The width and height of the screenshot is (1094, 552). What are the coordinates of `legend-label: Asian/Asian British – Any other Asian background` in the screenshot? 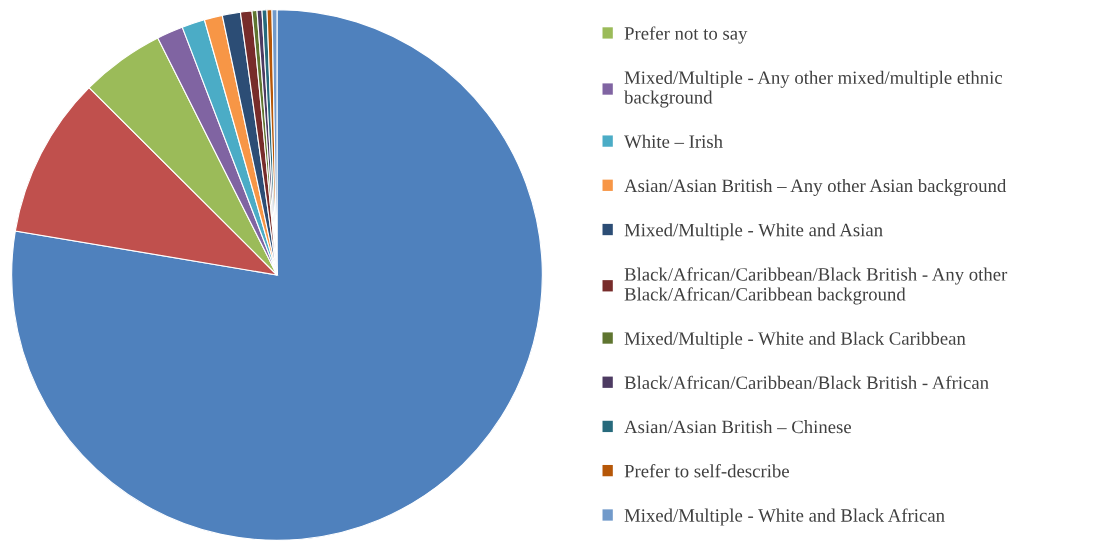 It's located at (815, 187).